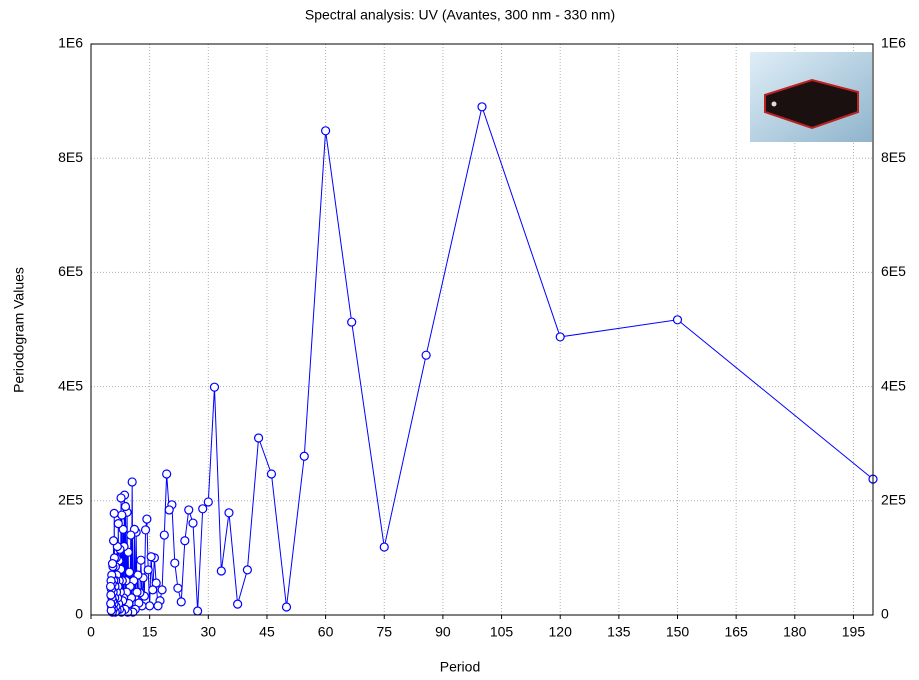  Describe the element at coordinates (736, 632) in the screenshot. I see `x-tick-label: 165` at that location.